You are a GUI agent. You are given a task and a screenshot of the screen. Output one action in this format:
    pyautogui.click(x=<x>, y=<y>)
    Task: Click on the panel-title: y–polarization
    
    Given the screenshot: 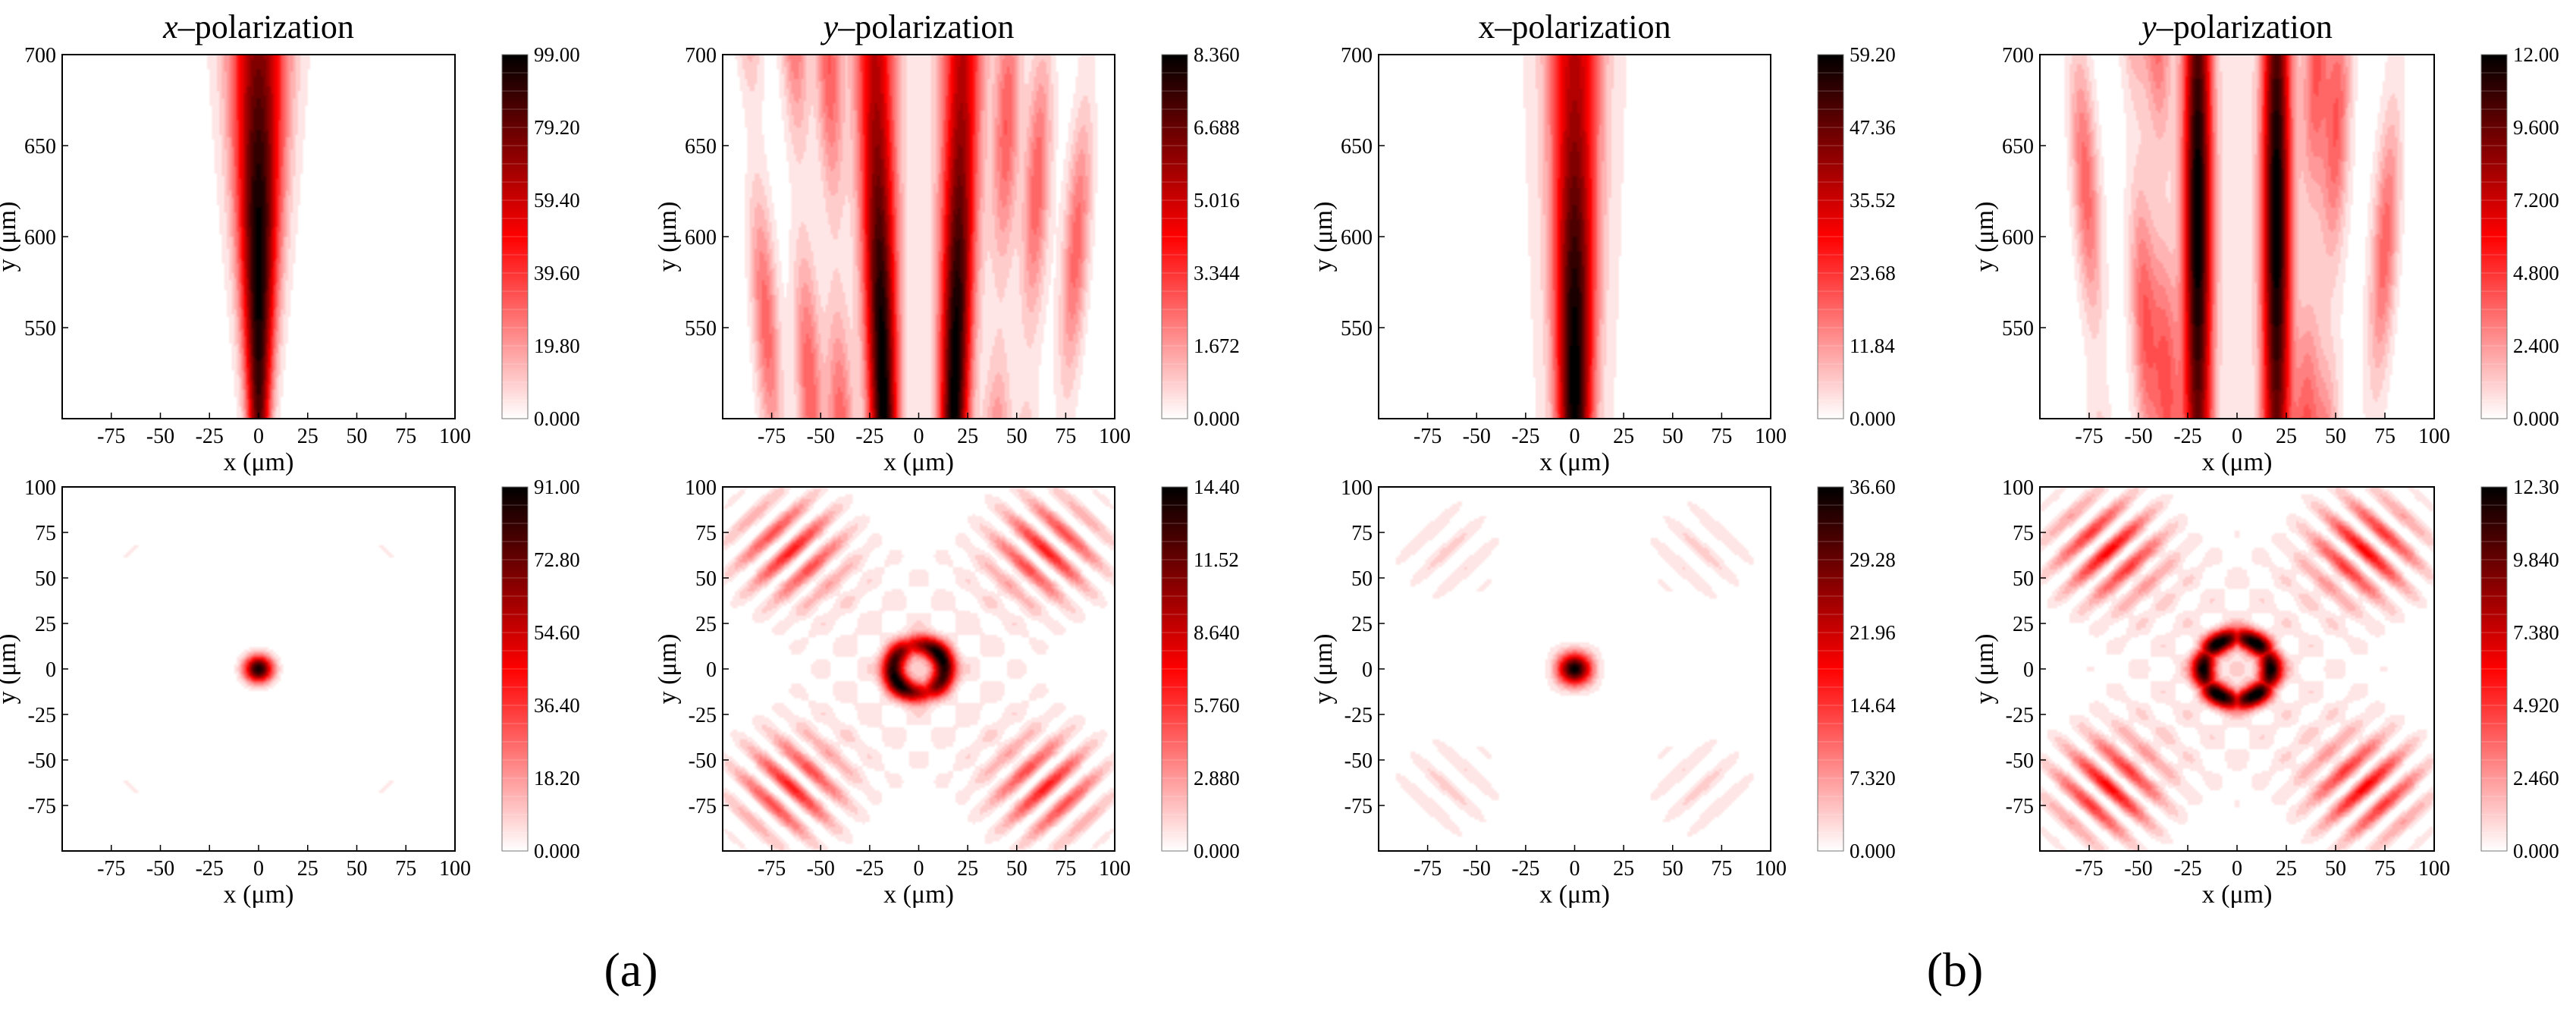 What is the action you would take?
    pyautogui.click(x=2235, y=27)
    